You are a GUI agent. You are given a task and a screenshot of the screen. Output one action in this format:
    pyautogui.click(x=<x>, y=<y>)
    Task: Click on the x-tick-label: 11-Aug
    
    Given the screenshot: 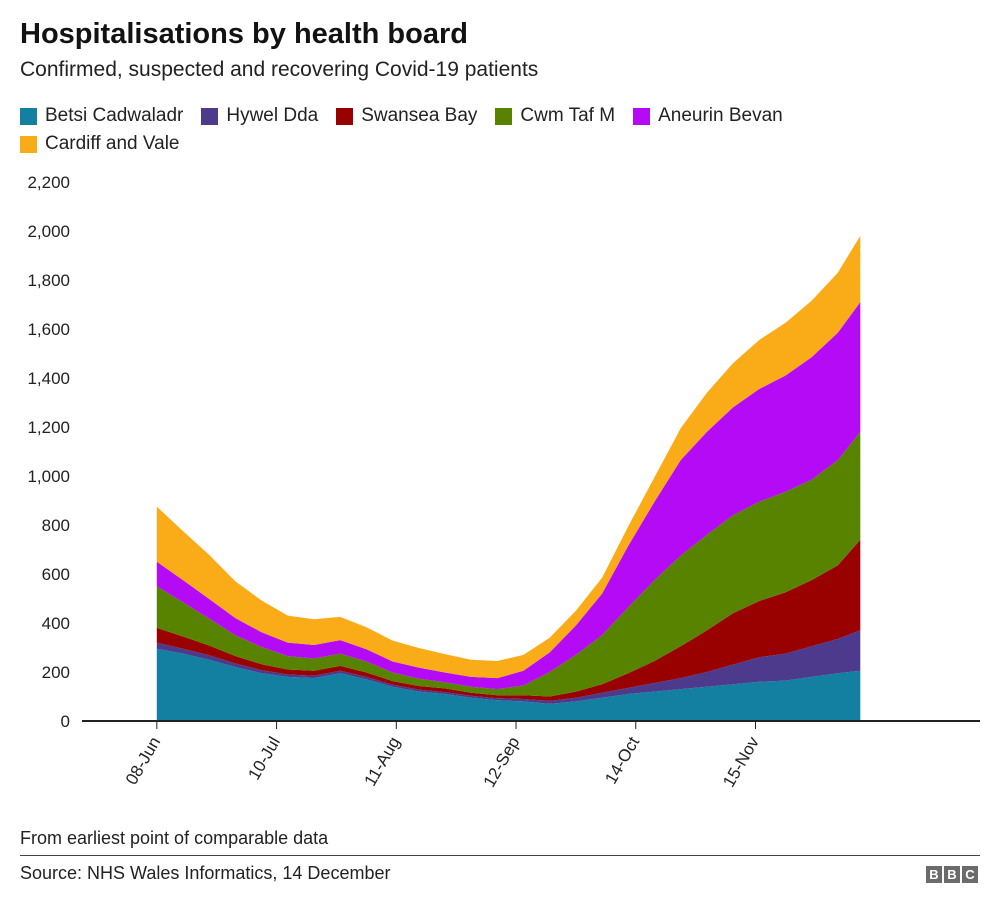 What is the action you would take?
    pyautogui.click(x=382, y=762)
    